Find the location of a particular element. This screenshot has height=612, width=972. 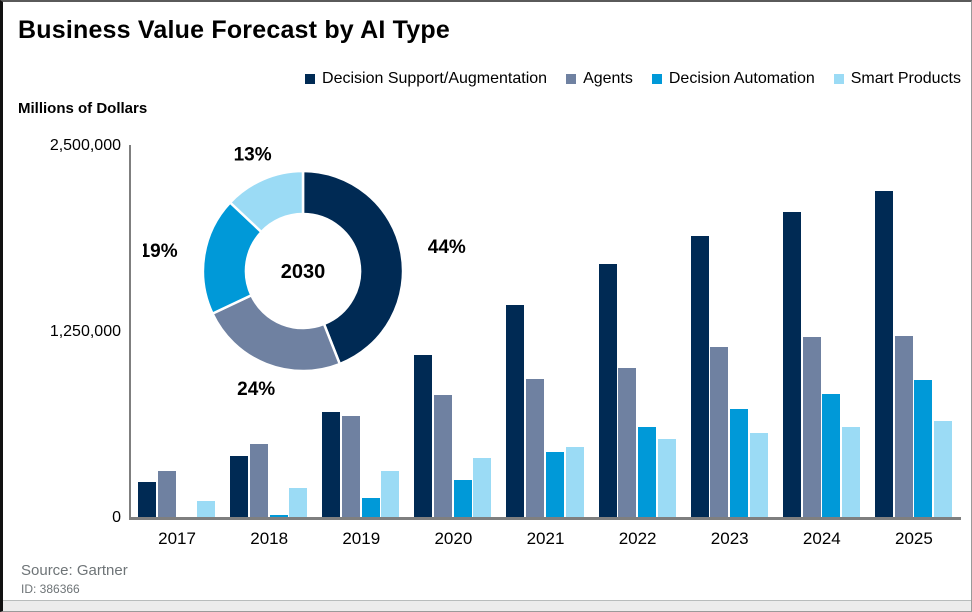

bottom-strip is located at coordinates (487, 605).